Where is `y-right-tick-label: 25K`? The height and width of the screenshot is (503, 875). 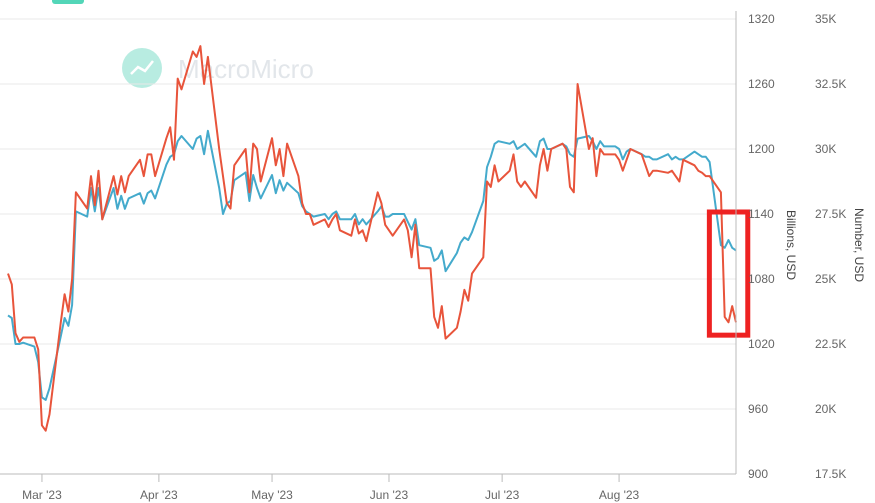 y-right-tick-label: 25K is located at coordinates (825, 279).